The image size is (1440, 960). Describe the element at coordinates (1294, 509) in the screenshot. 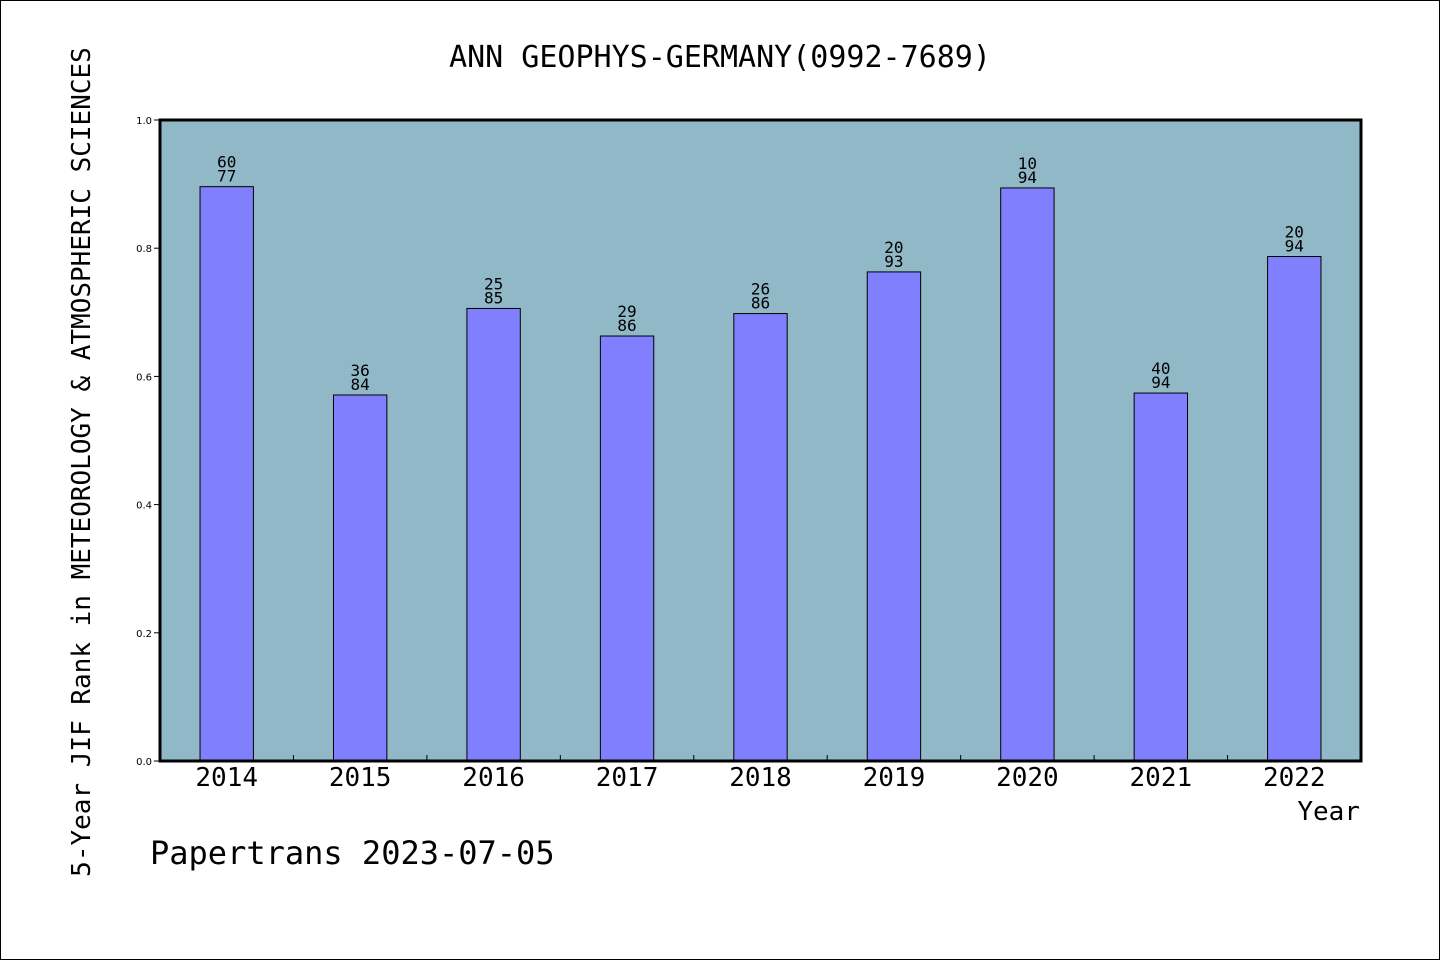

I see `bar-2022` at that location.